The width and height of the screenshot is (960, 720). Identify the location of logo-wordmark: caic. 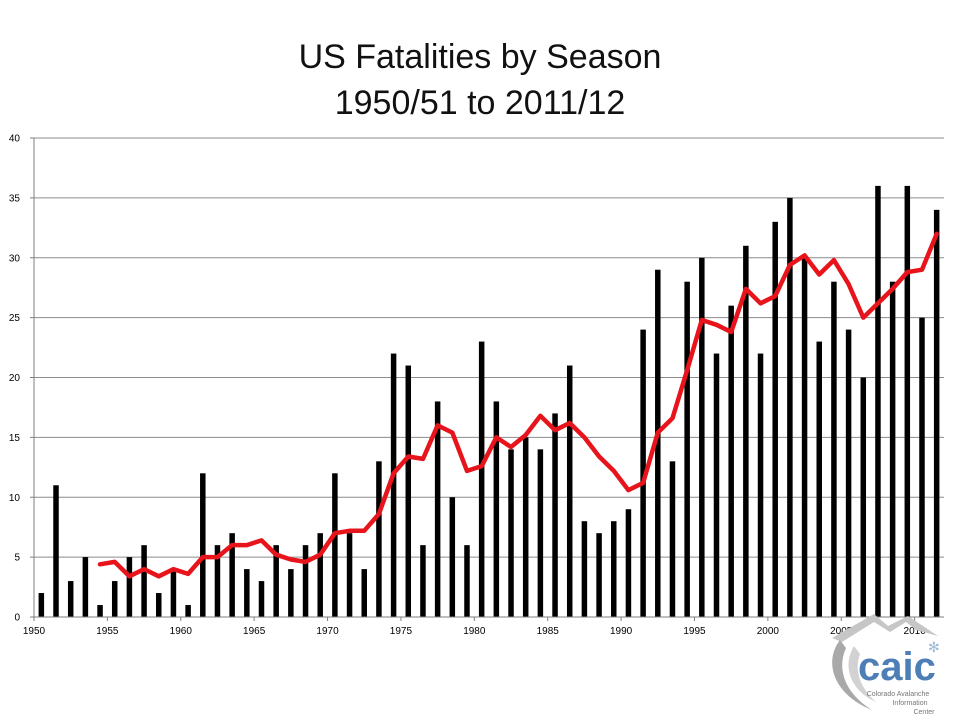
(897, 667).